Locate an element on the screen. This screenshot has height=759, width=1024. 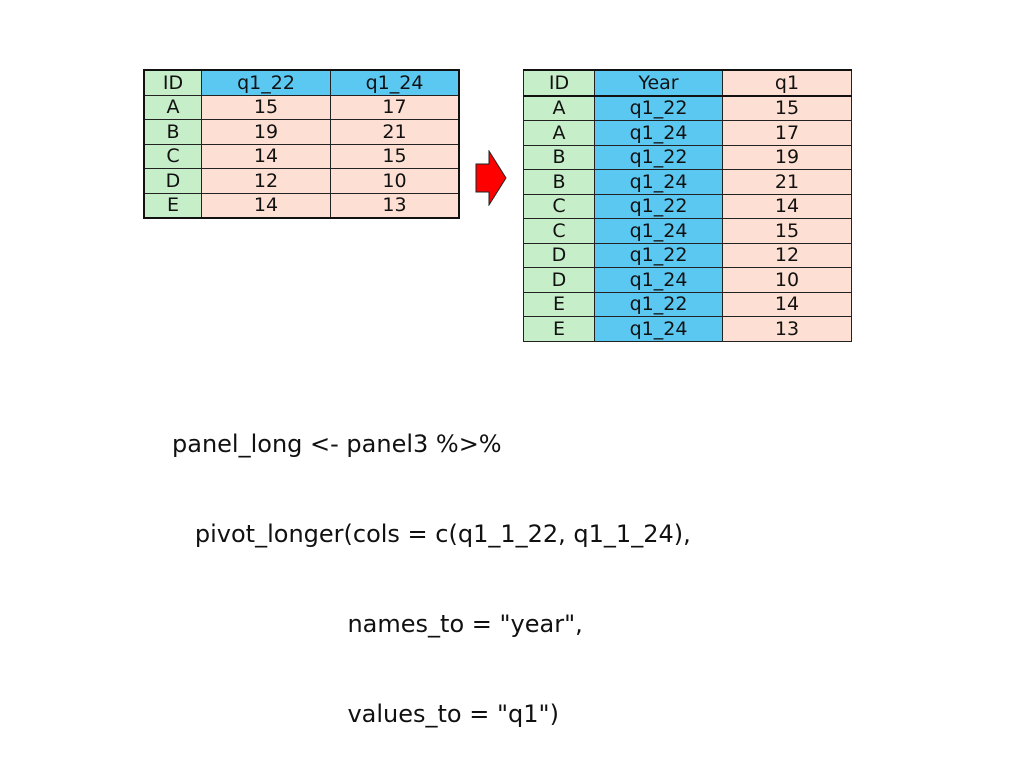
code-line: names_to = "year", is located at coordinates (377, 624).